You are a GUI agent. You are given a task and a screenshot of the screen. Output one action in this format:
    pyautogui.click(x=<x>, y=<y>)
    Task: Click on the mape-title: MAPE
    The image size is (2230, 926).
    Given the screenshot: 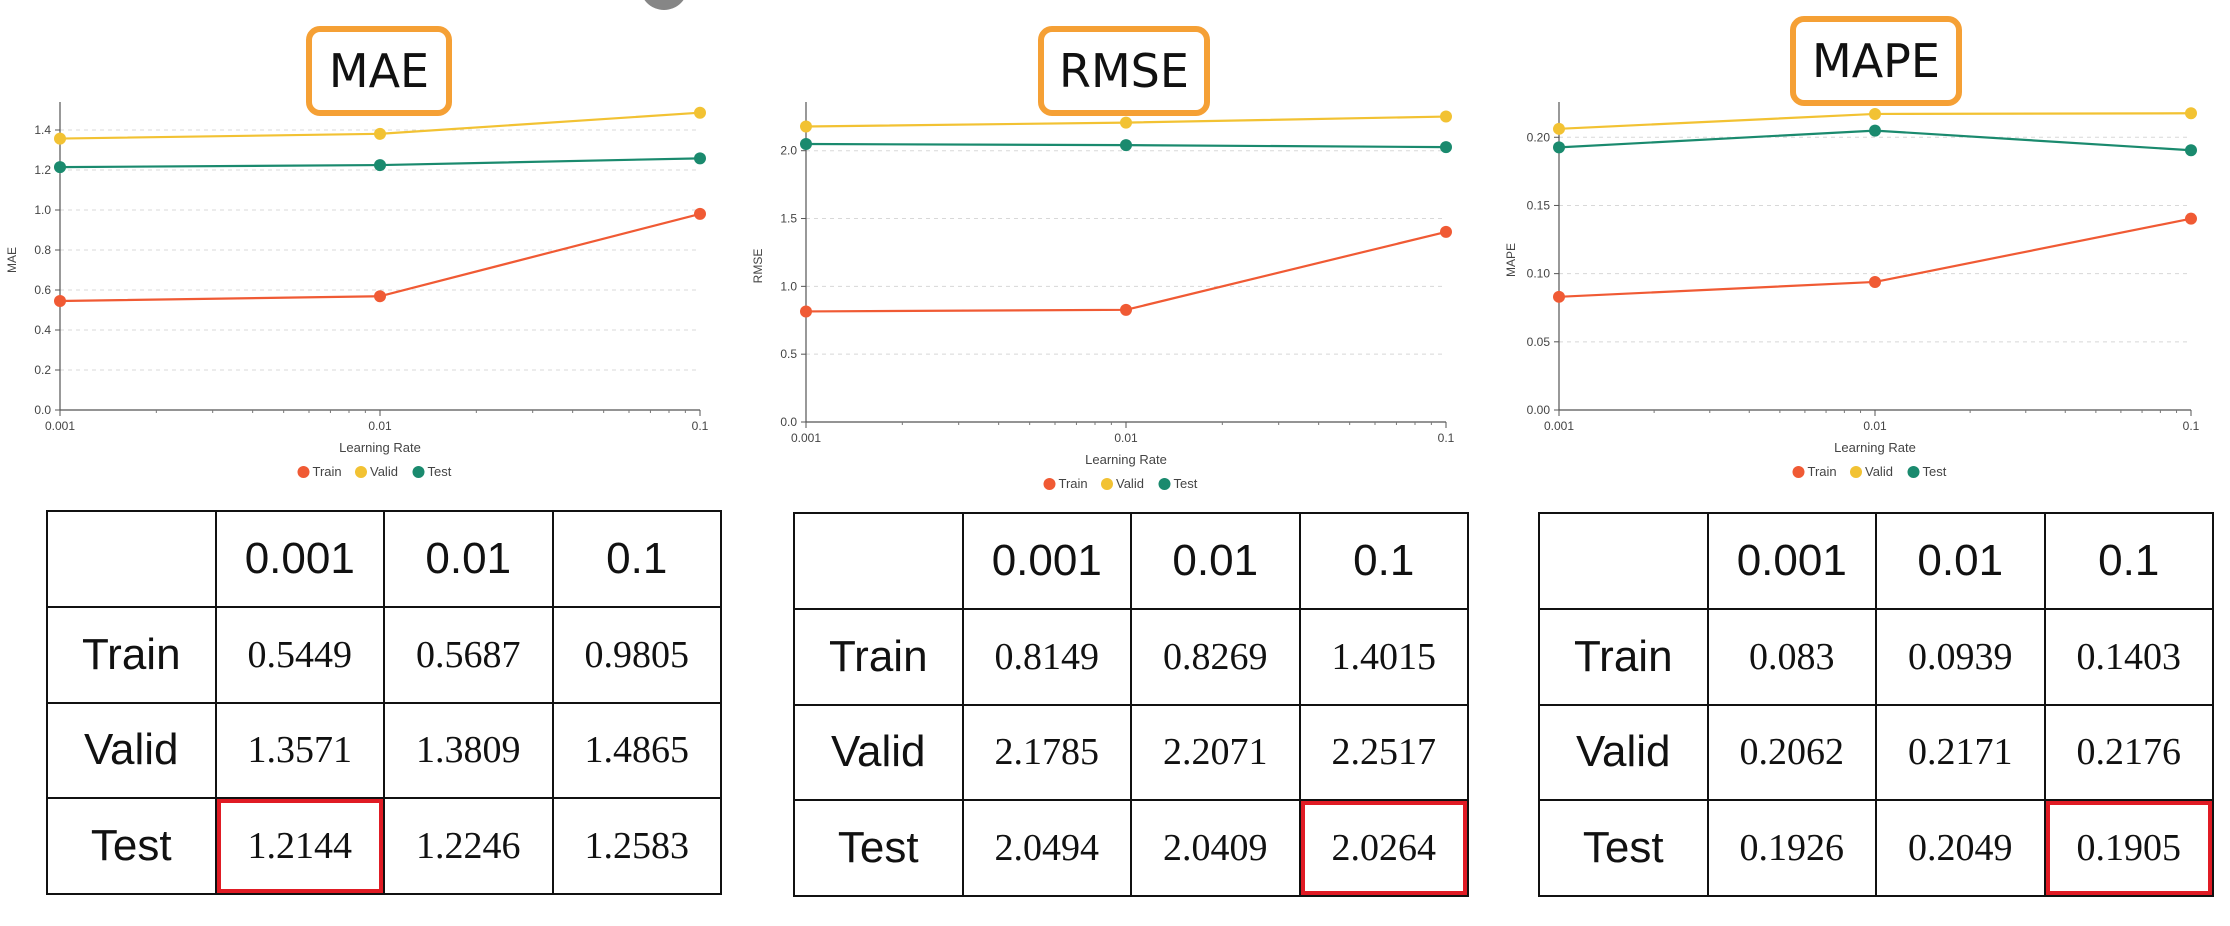 What is the action you would take?
    pyautogui.click(x=1876, y=61)
    